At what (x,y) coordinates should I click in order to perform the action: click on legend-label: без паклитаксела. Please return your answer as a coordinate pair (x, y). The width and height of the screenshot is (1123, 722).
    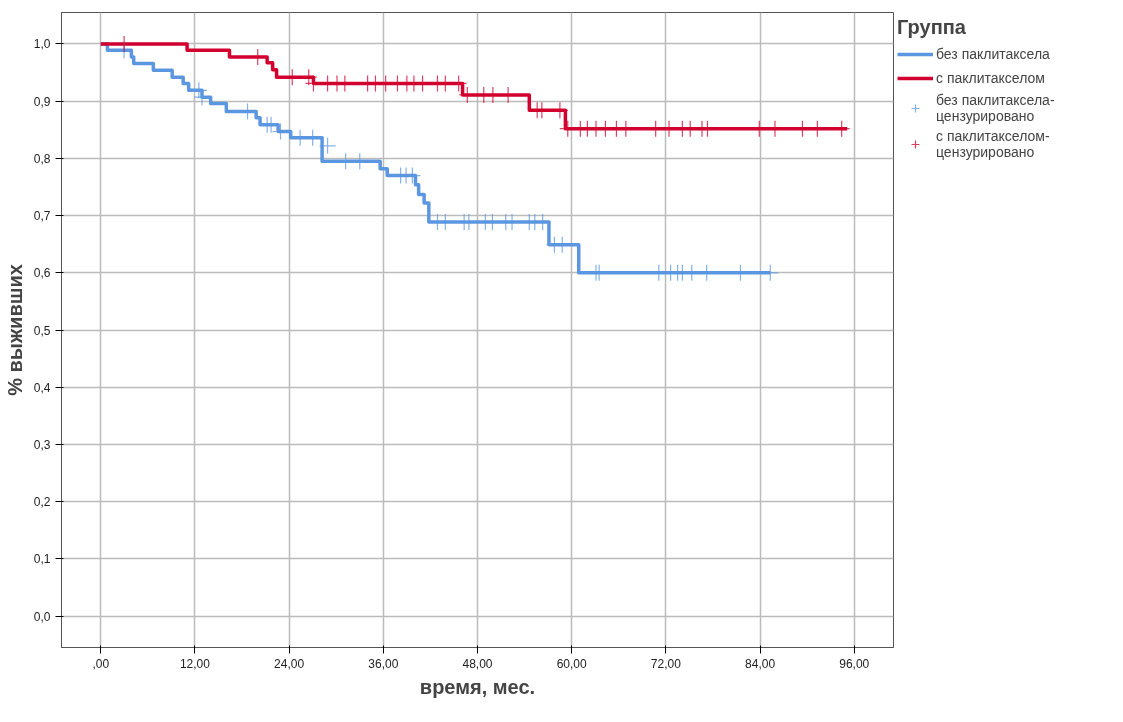
    Looking at the image, I should click on (993, 54).